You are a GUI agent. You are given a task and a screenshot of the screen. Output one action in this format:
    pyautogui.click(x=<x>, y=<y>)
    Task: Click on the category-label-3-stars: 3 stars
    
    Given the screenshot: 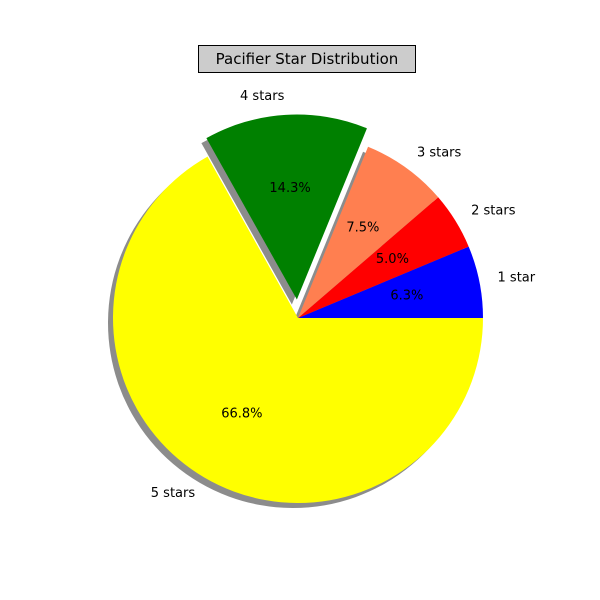 What is the action you would take?
    pyautogui.click(x=439, y=152)
    